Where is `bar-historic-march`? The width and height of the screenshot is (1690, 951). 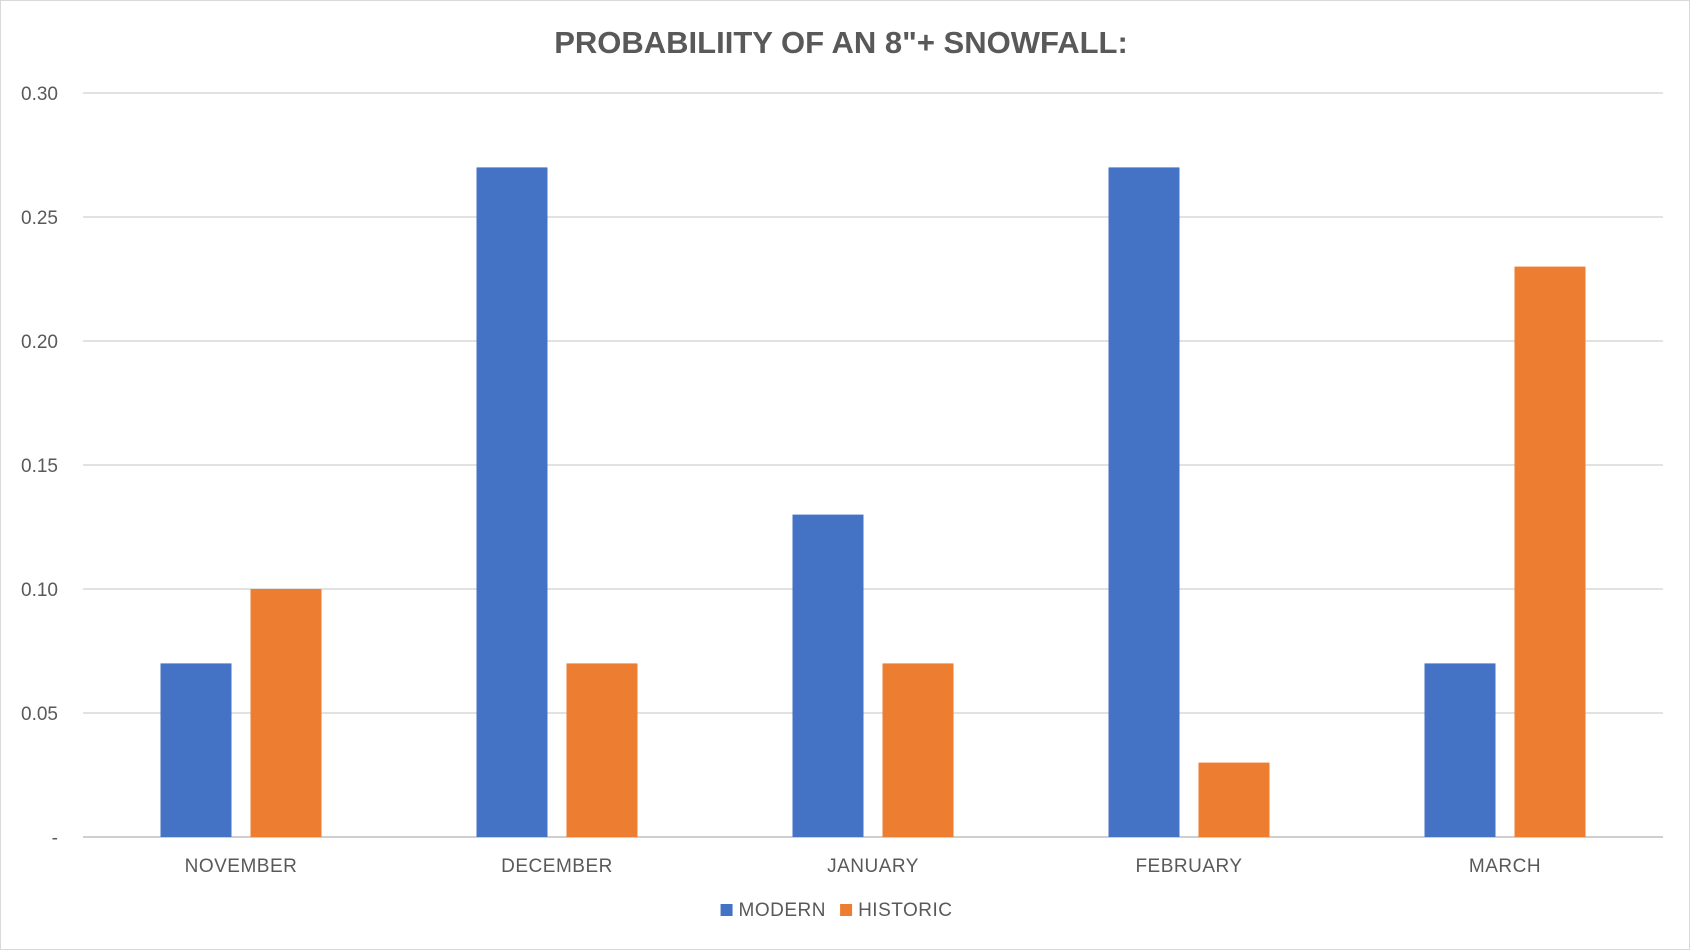 bar-historic-march is located at coordinates (1550, 552).